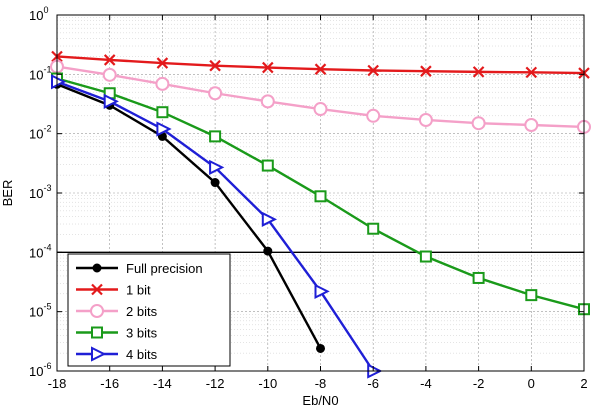 Image resolution: width=598 pixels, height=418 pixels. I want to click on x-tick-label: -18, so click(57, 383).